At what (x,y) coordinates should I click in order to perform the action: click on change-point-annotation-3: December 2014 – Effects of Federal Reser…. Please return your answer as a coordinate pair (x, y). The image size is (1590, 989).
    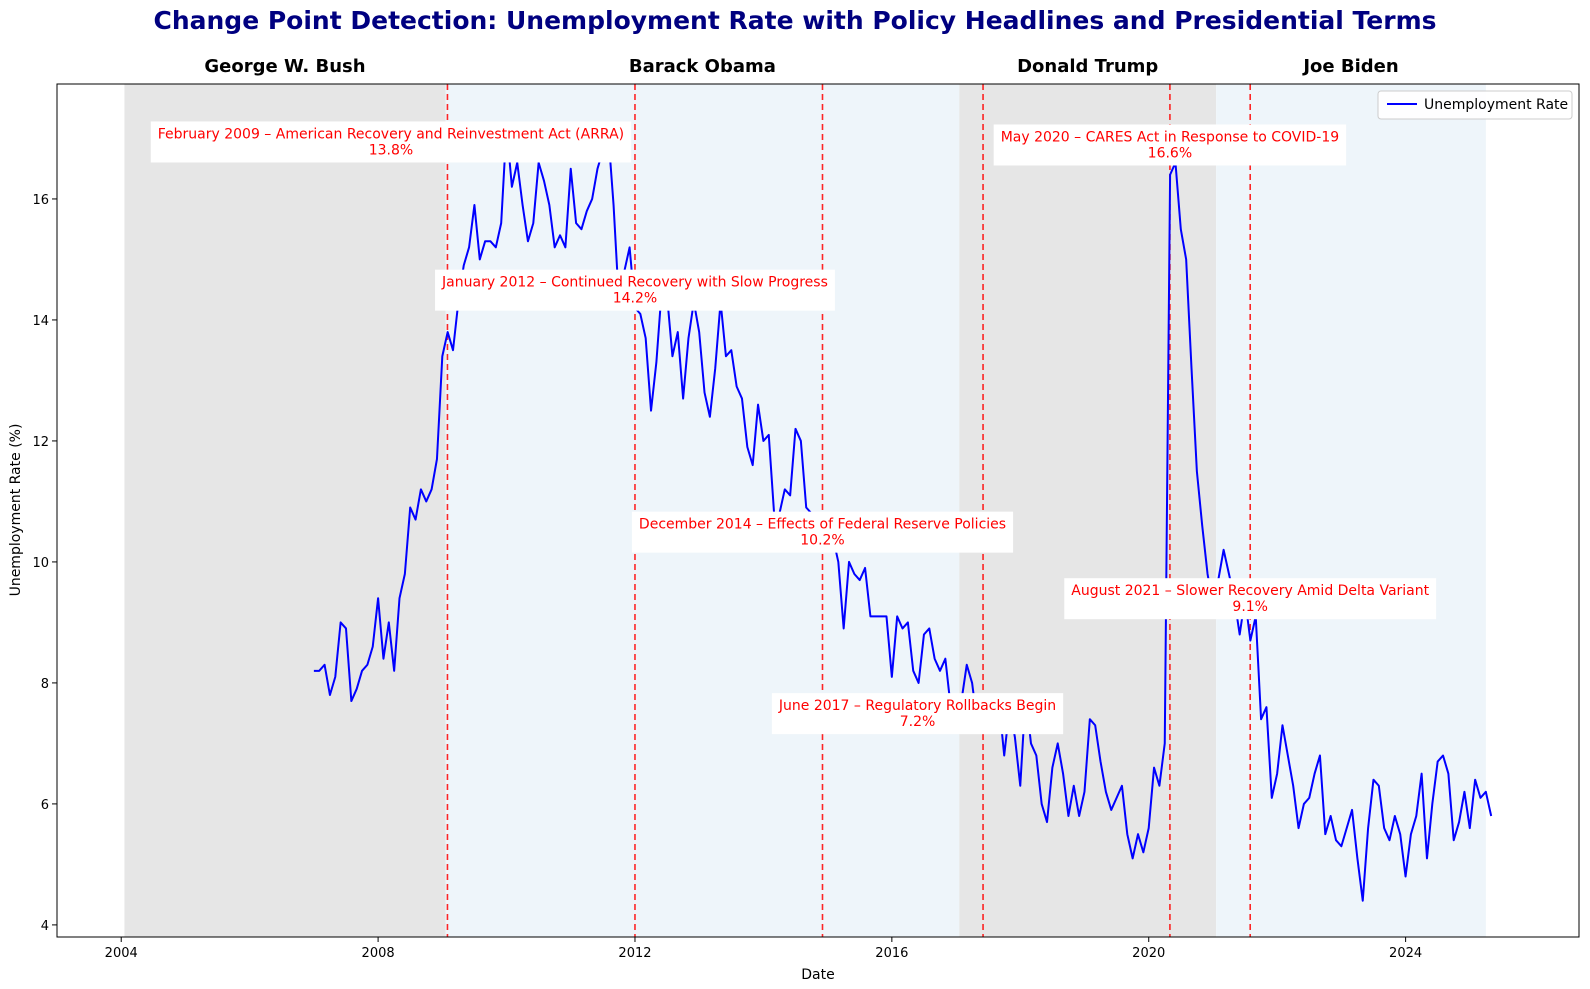
    Looking at the image, I should click on (822, 532).